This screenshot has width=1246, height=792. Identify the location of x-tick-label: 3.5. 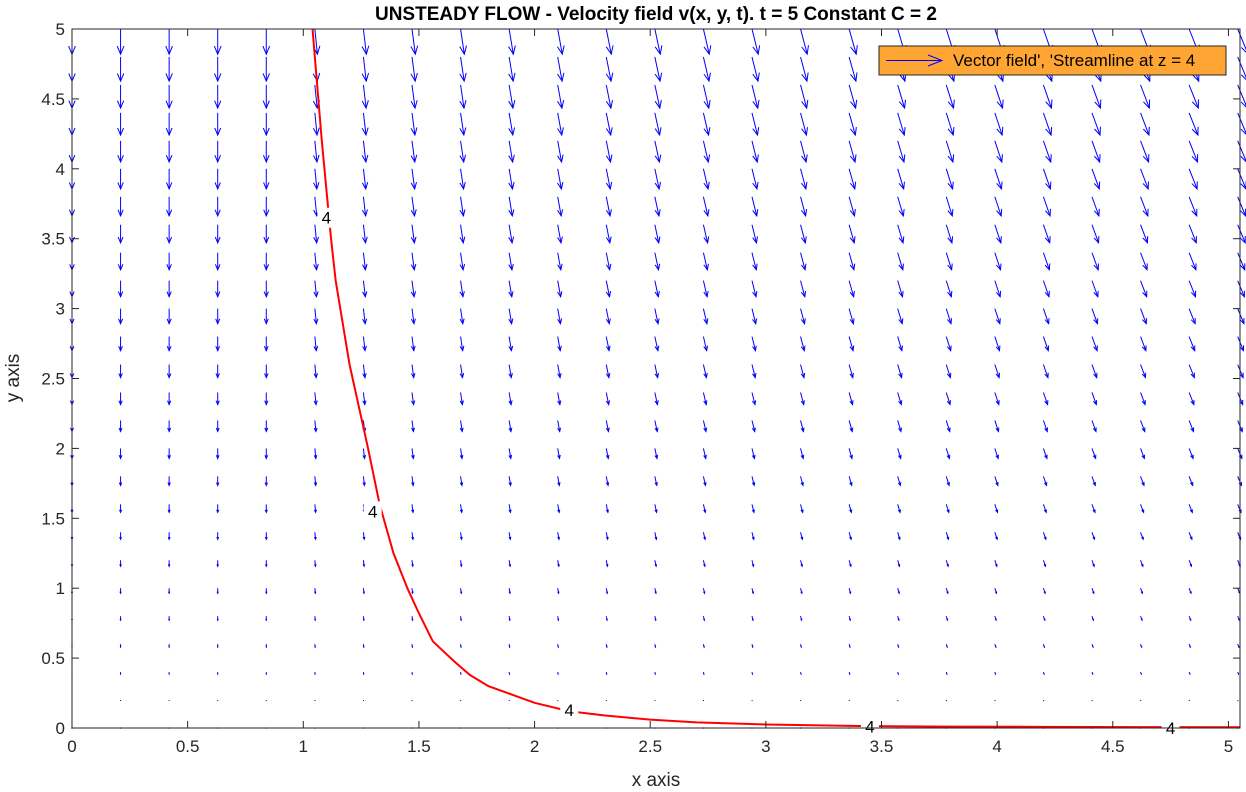
(882, 746).